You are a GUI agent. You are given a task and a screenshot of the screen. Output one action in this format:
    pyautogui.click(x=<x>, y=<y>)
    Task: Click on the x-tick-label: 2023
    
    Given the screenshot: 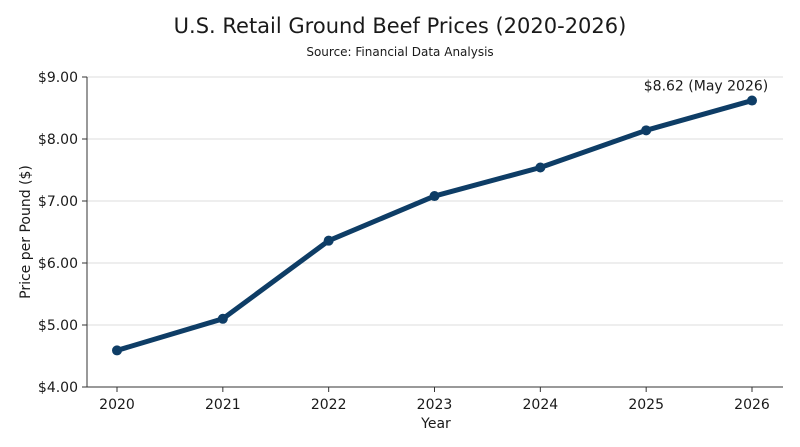 What is the action you would take?
    pyautogui.click(x=435, y=405)
    